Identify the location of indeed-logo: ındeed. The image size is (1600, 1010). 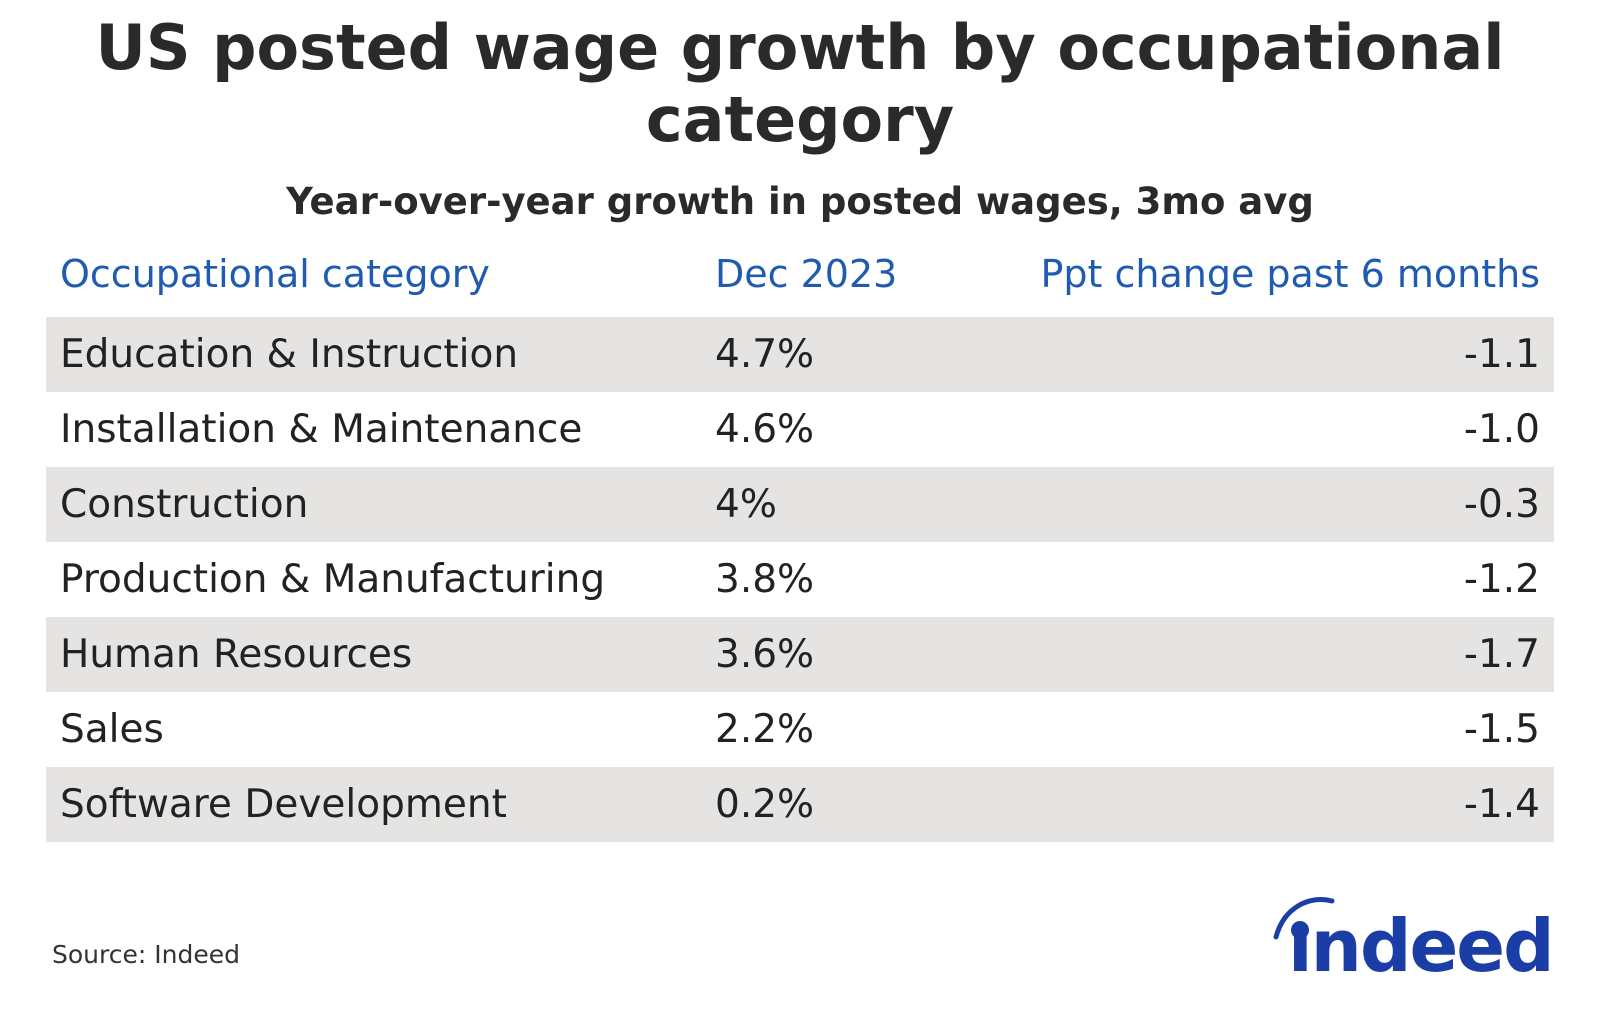
(1414, 936).